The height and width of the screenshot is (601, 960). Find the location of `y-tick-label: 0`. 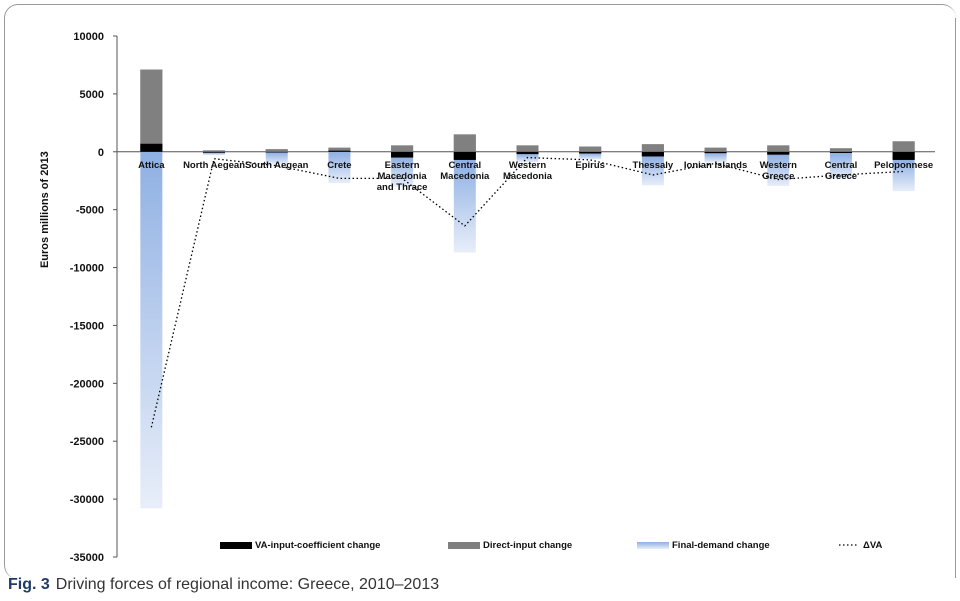

y-tick-label: 0 is located at coordinates (101, 153).